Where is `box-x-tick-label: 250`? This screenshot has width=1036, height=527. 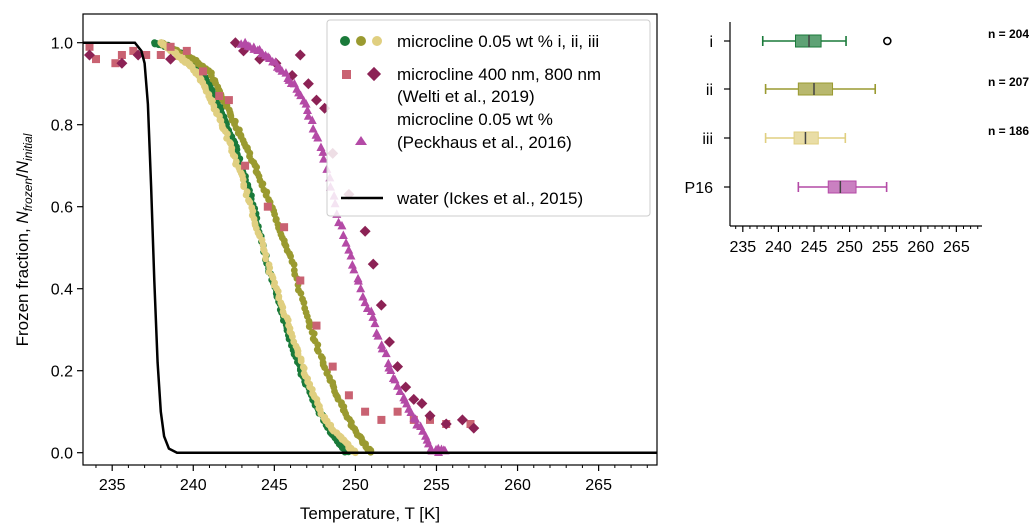
box-x-tick-label: 250 is located at coordinates (849, 247).